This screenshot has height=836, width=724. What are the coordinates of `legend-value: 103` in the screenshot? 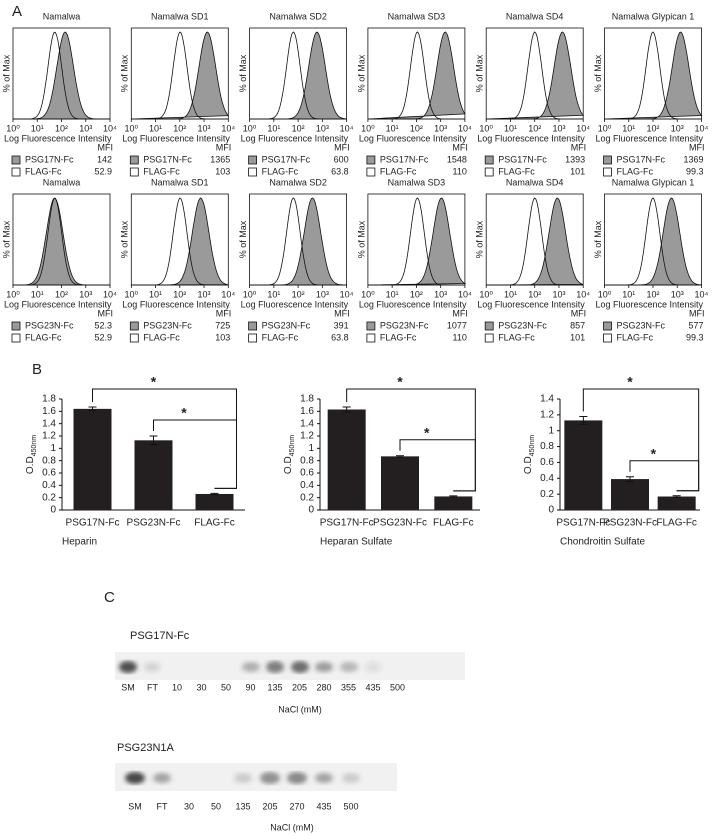 It's located at (222, 171).